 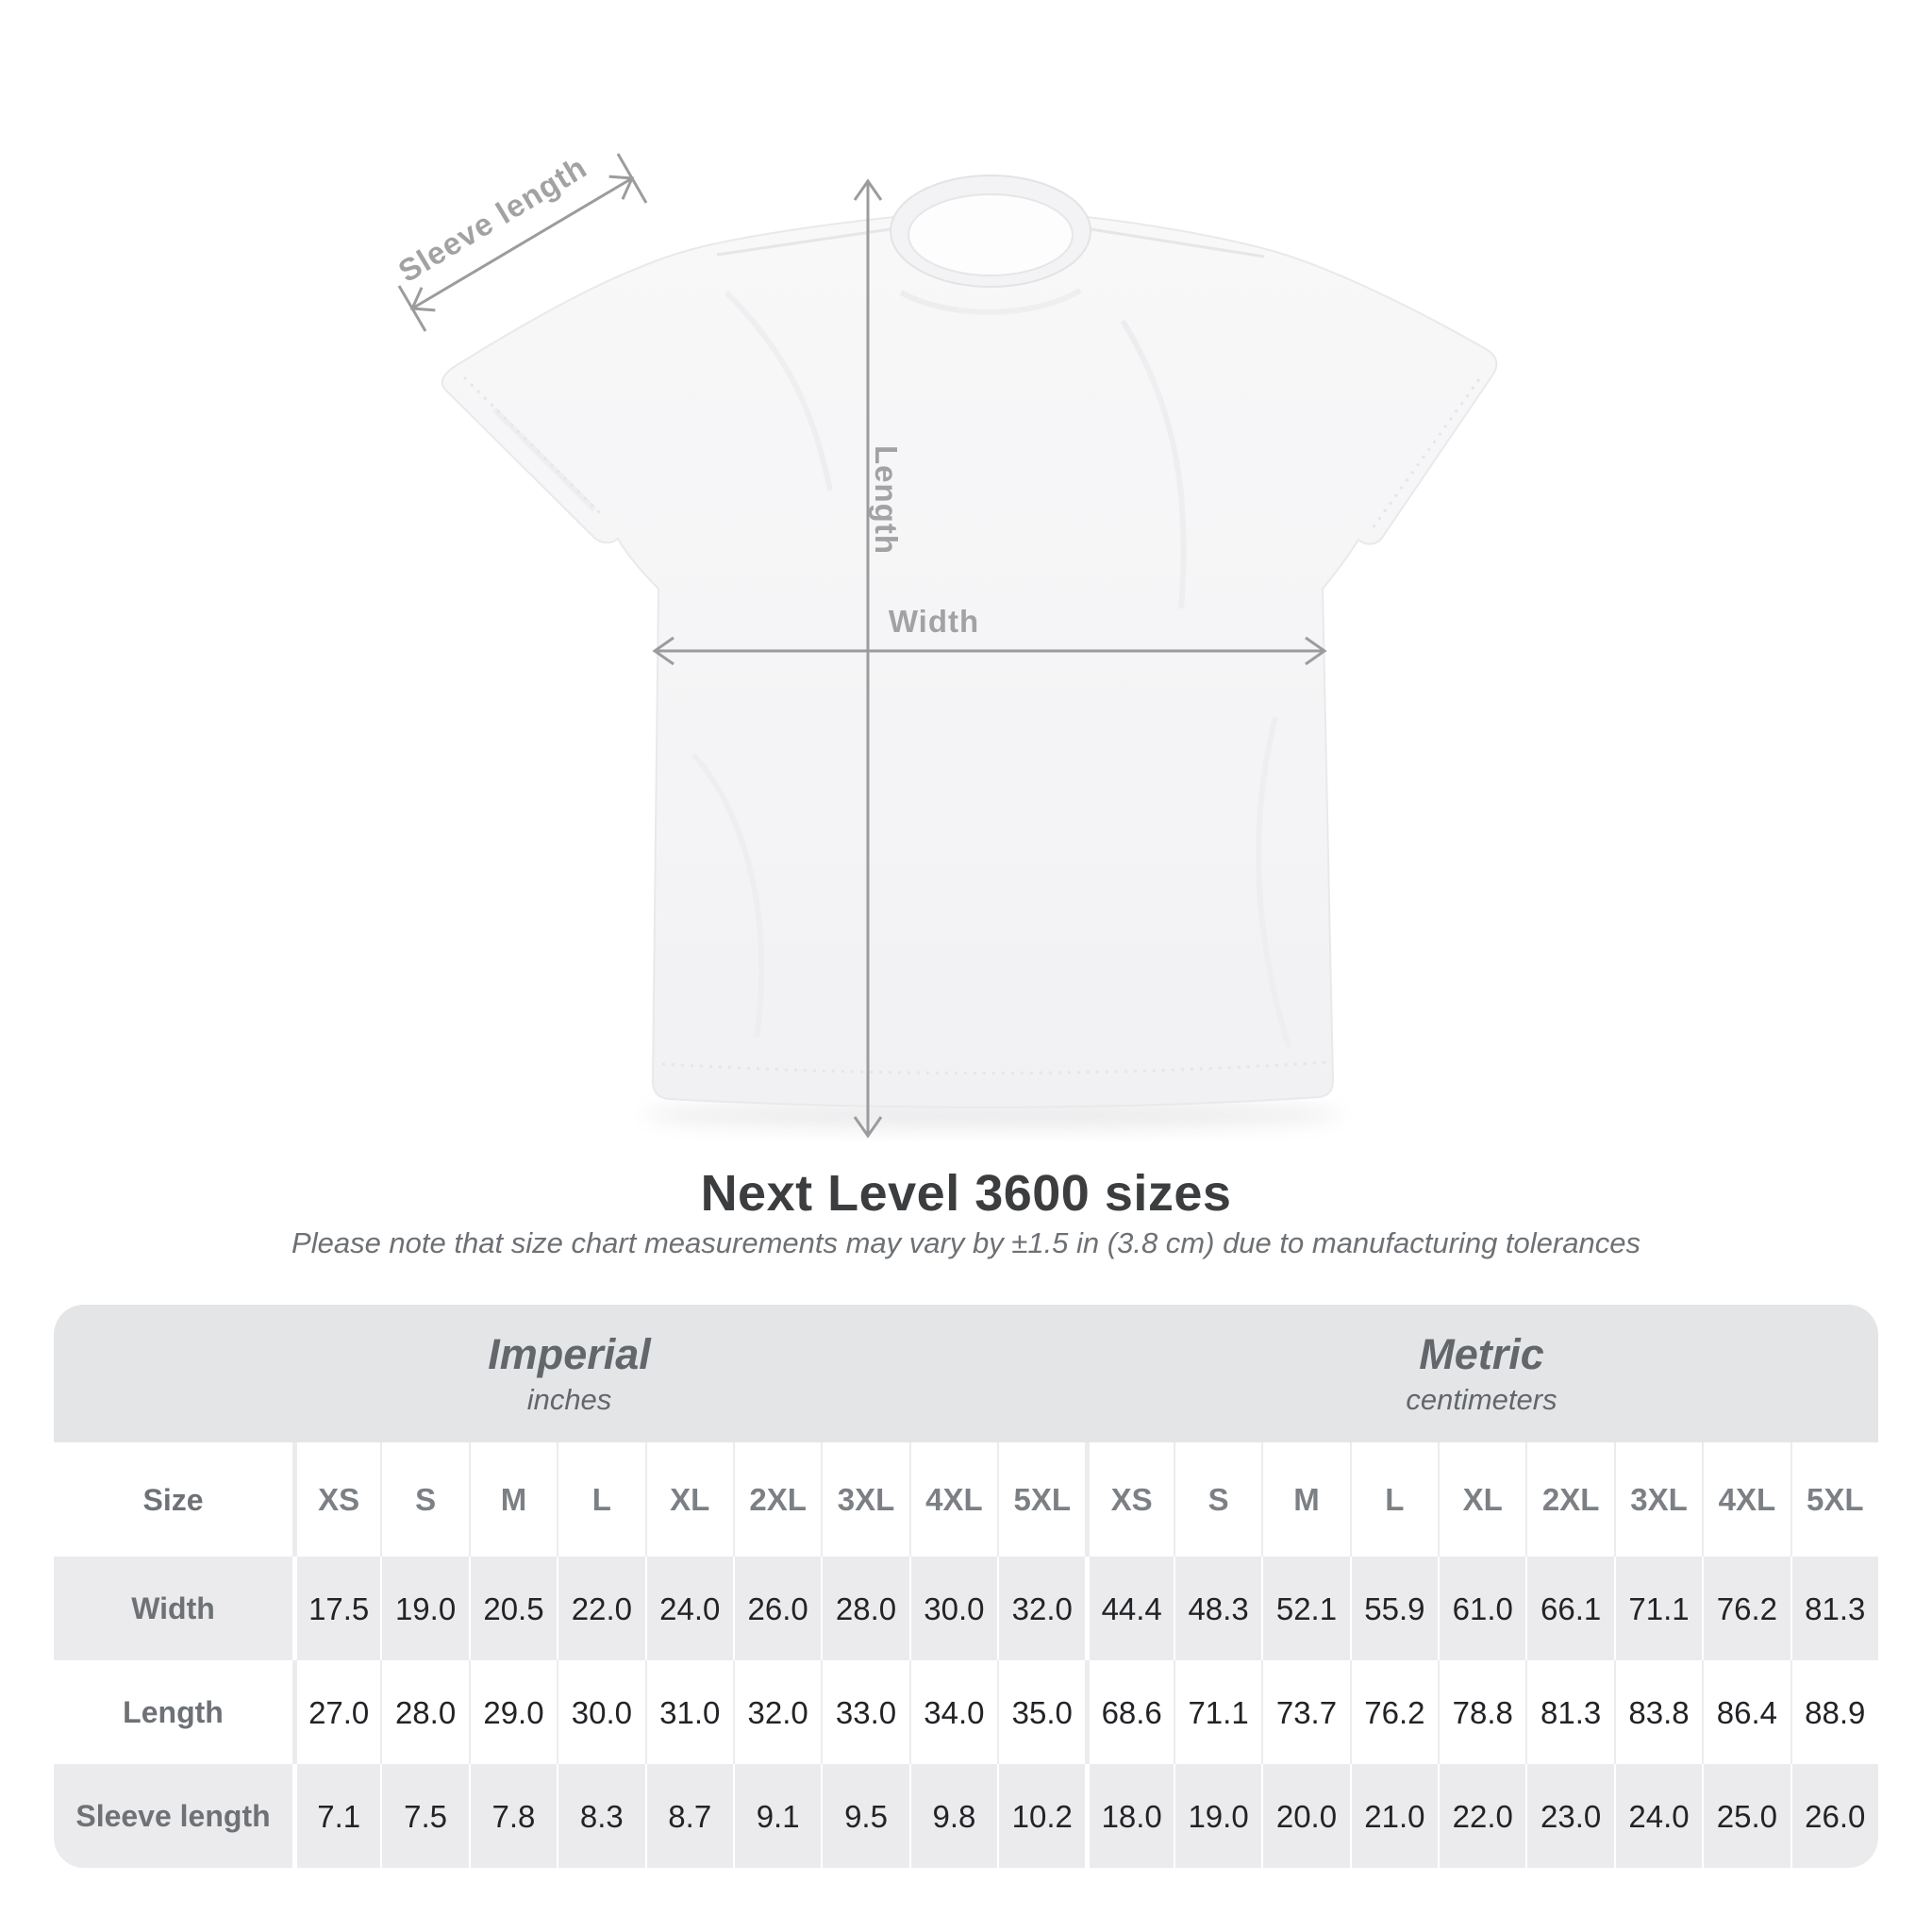 I want to click on value-imperial-length: 27.0, so click(x=336, y=1712).